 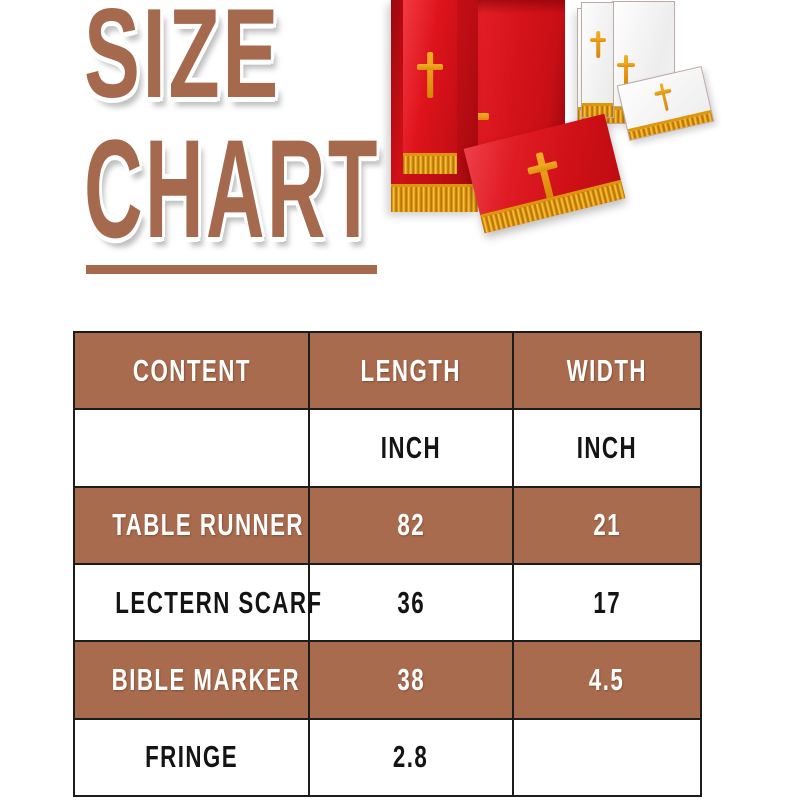 What do you see at coordinates (411, 680) in the screenshot?
I see `row-length: 38` at bounding box center [411, 680].